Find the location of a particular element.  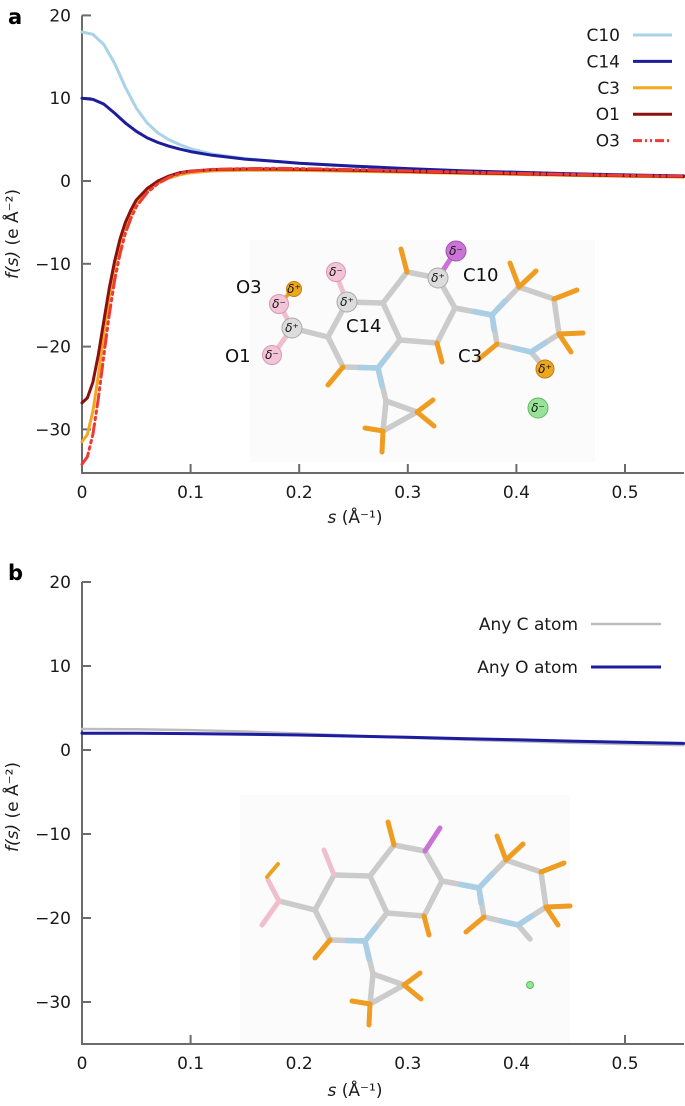

panel-a-label: a is located at coordinates (15, 17).